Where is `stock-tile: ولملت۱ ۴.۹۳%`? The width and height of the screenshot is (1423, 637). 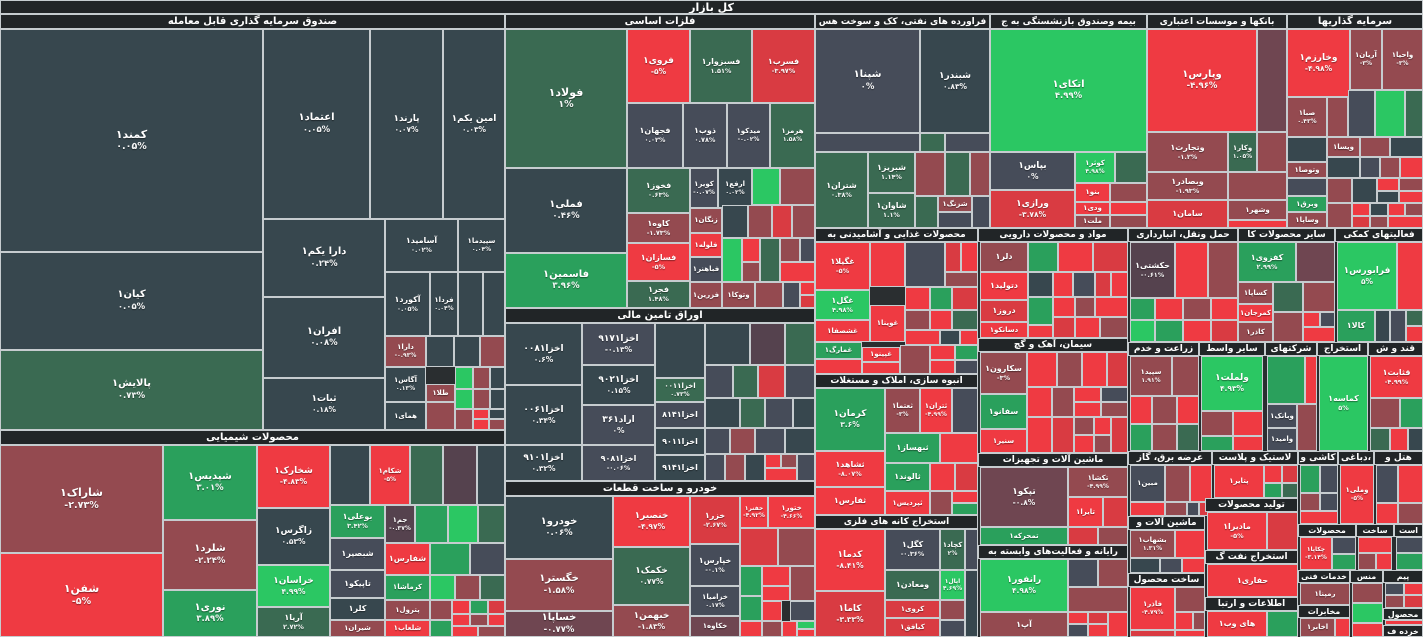 stock-tile: ولملت۱ ۴.۹۳% is located at coordinates (1232, 383).